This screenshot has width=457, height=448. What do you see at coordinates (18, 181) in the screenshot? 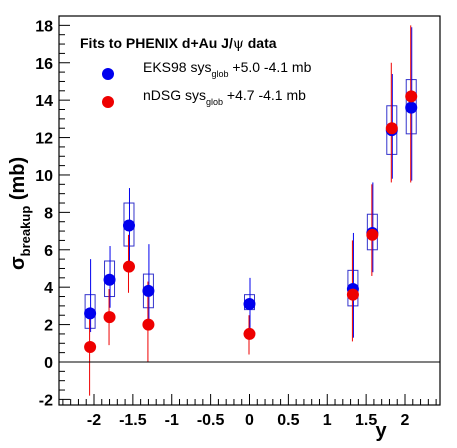
I see `y-axis-label-unit: (mb)` at bounding box center [18, 181].